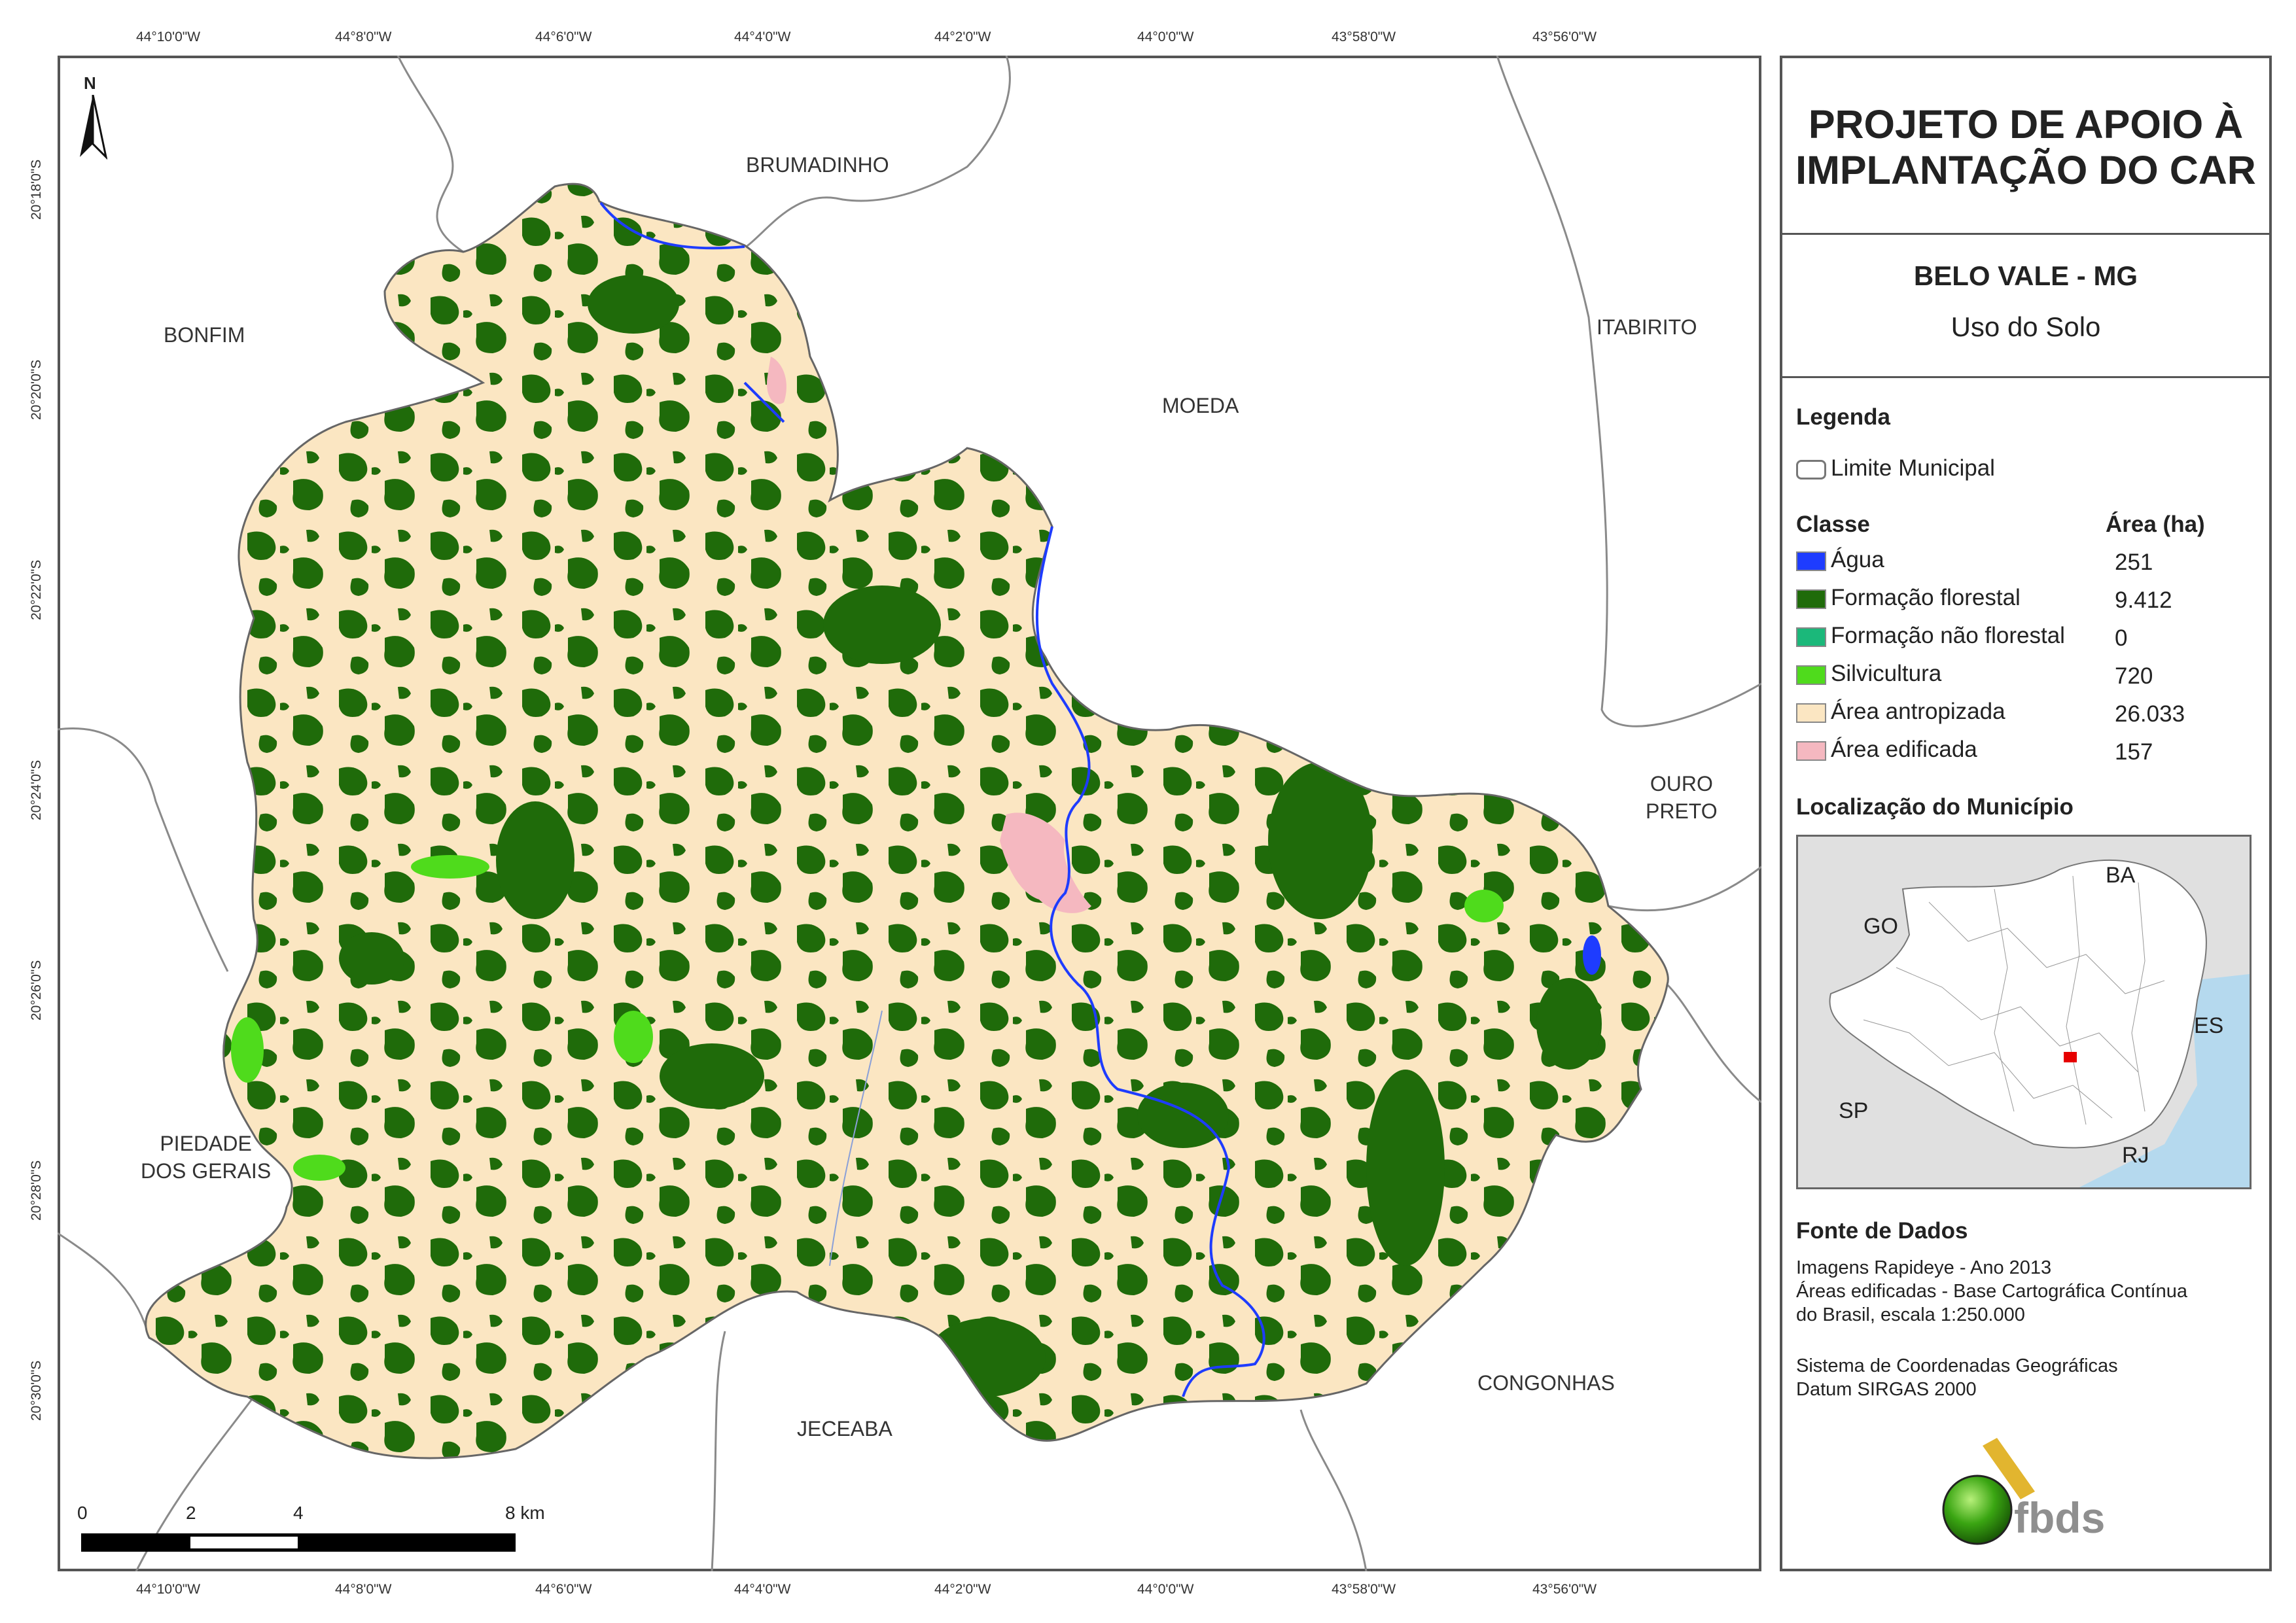  Describe the element at coordinates (1546, 1383) in the screenshot. I see `neighbor-label-congonhas: CONGONHAS` at that location.